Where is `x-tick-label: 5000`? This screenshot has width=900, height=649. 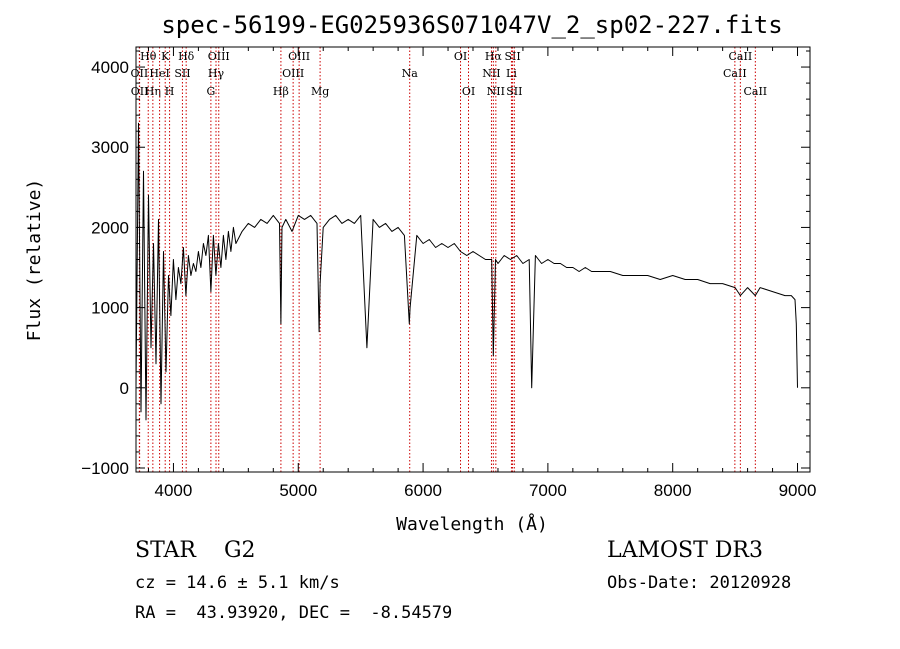
x-tick-label: 5000 is located at coordinates (298, 490).